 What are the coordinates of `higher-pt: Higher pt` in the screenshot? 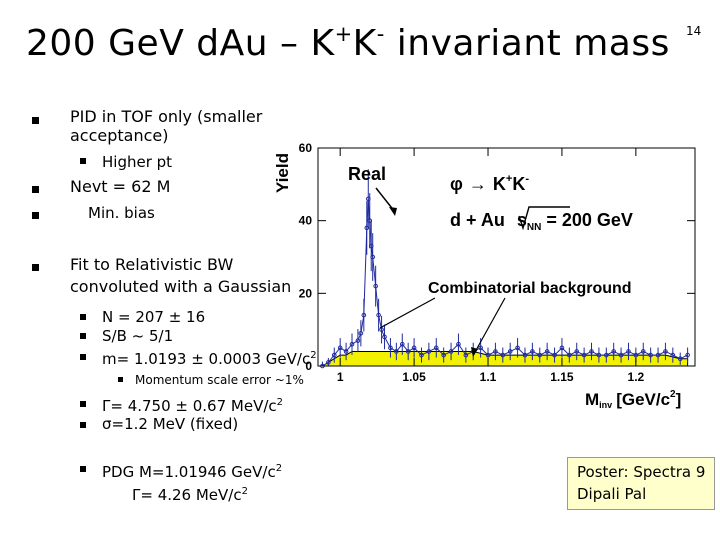 It's located at (137, 162).